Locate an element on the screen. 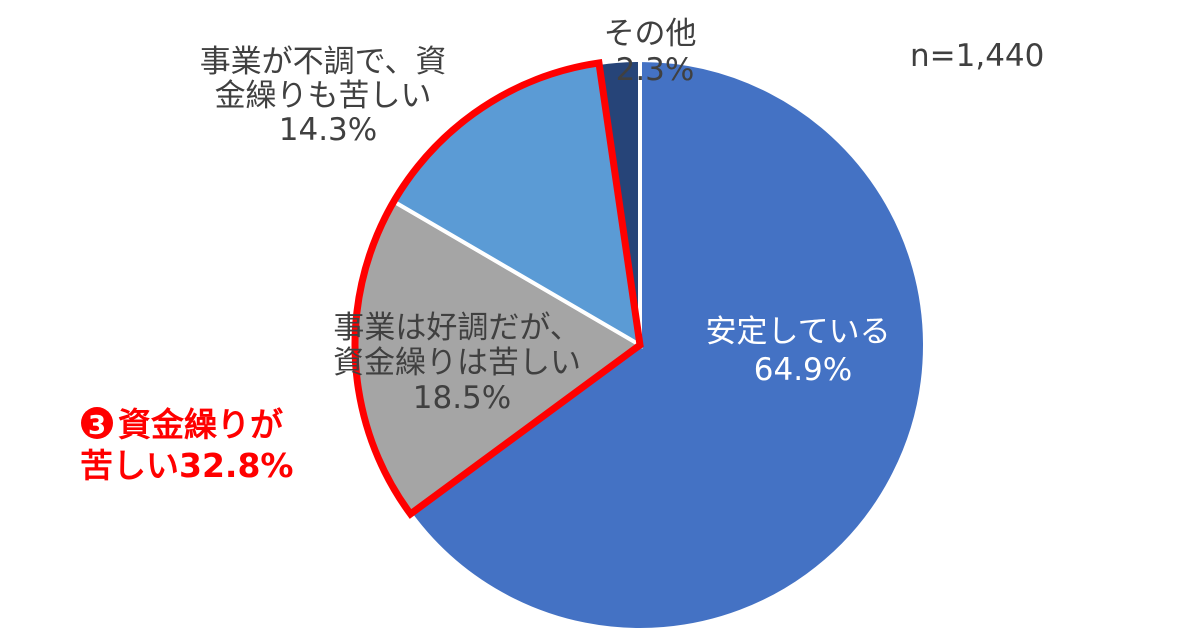  slice-label-poor-business-tight-cash: 事業が不調で、資 金繰りも苦しい 14.3% is located at coordinates (328, 96).